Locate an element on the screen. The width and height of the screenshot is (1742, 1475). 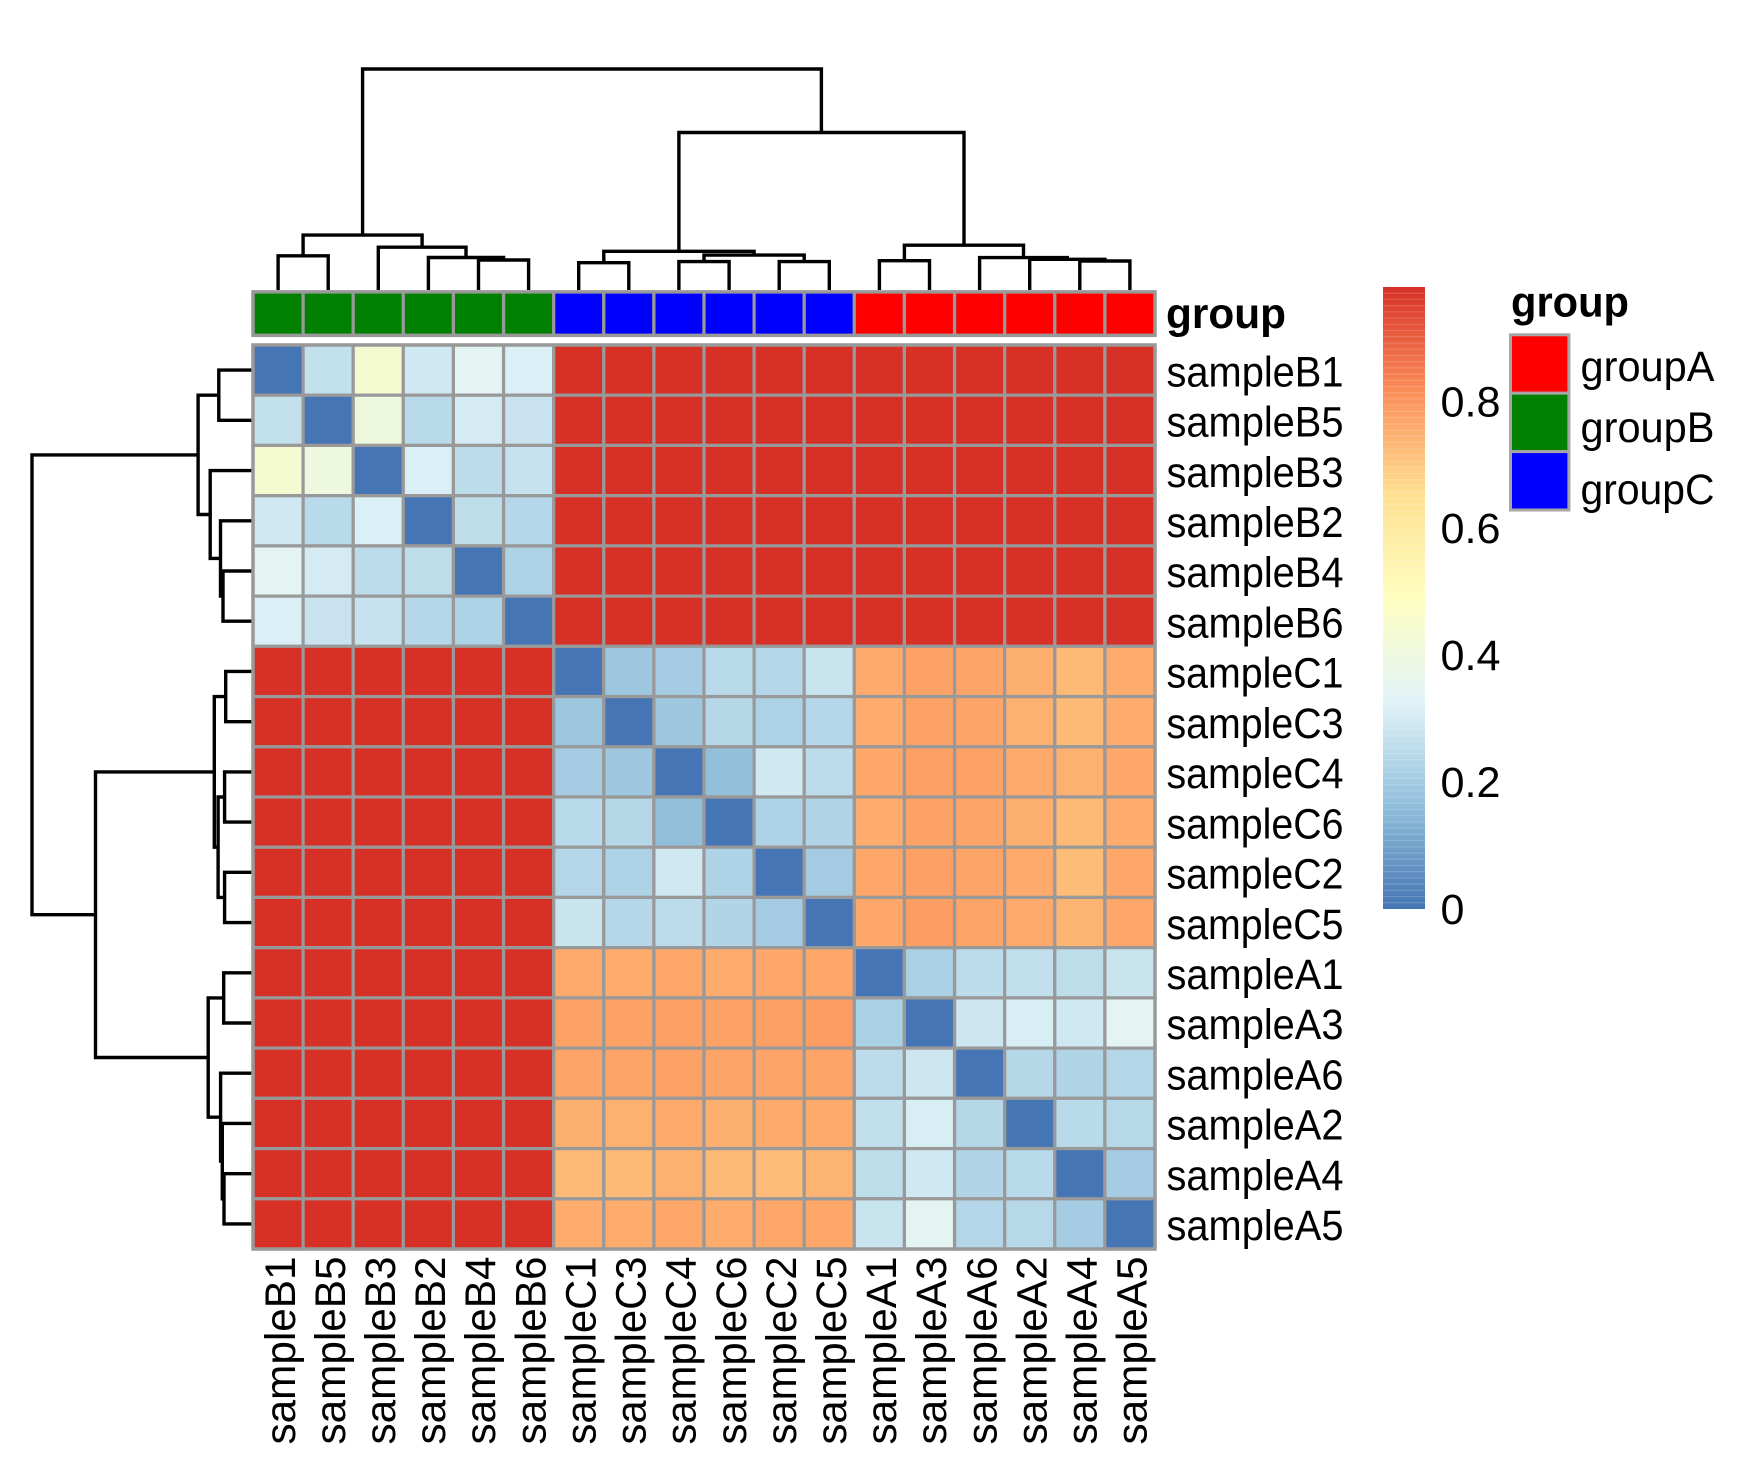
svg-text: groupB is located at coordinates (1648, 428).